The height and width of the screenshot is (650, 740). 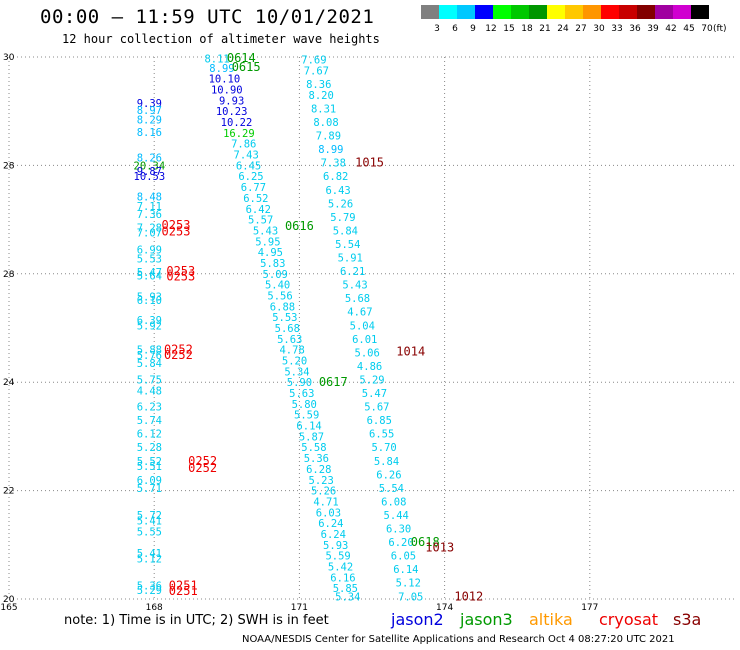 What do you see at coordinates (398, 530) in the screenshot?
I see `wave-height-point: 6.30` at bounding box center [398, 530].